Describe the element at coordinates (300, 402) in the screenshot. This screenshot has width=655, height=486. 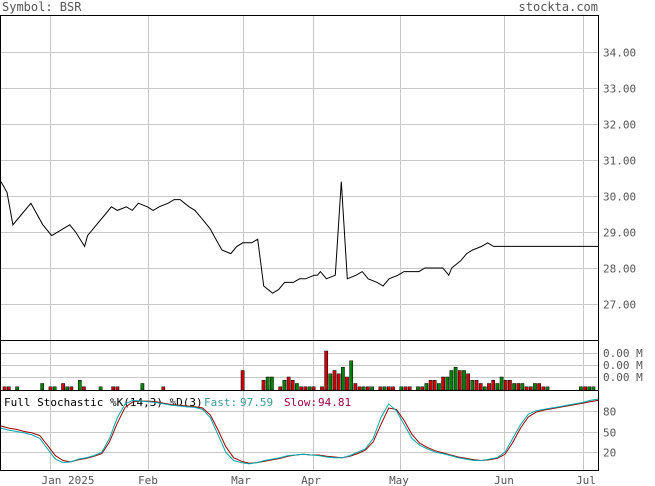
I see `slow-label: Slow:` at that location.